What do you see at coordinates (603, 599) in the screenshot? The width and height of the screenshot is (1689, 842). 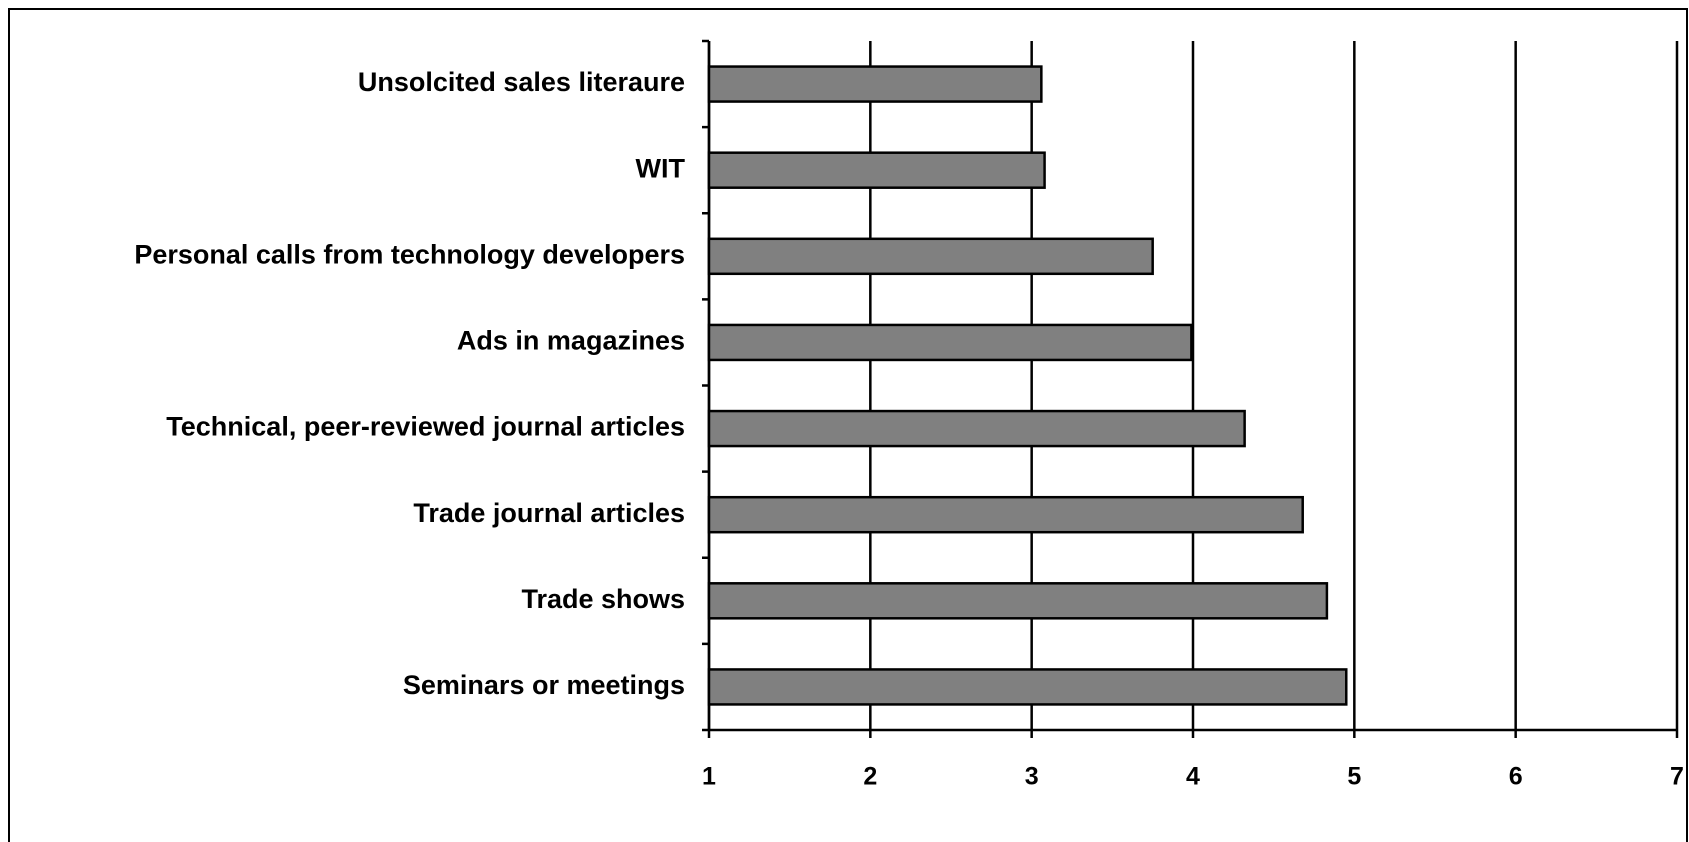 I see `y-tick-label: Trade shows` at bounding box center [603, 599].